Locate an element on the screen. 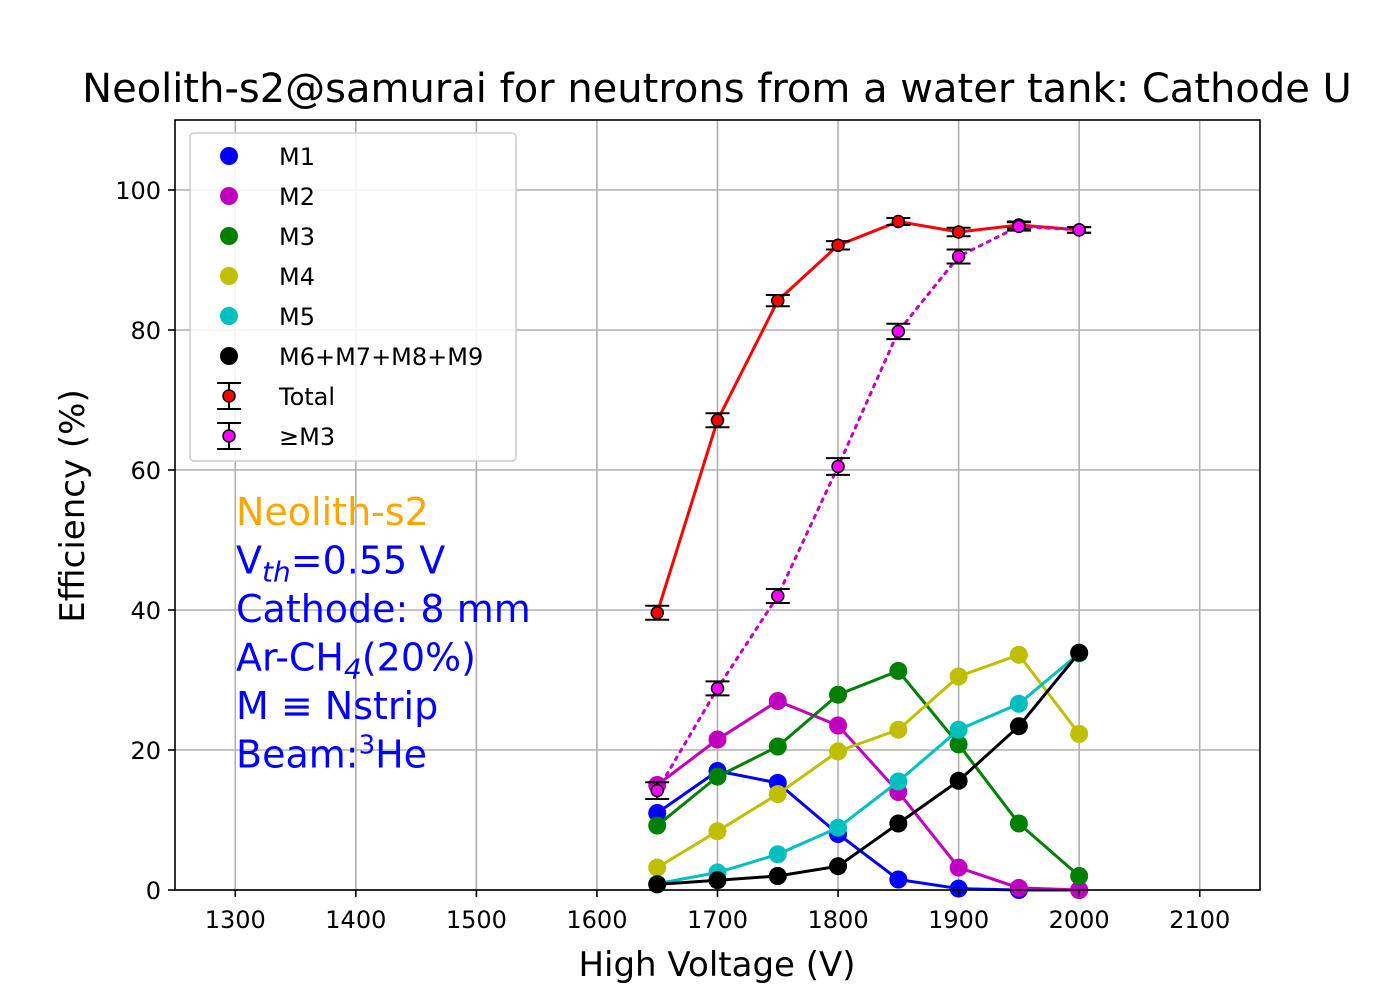 The height and width of the screenshot is (1000, 1400). x-axis-label: High Voltage (V) is located at coordinates (716, 965).